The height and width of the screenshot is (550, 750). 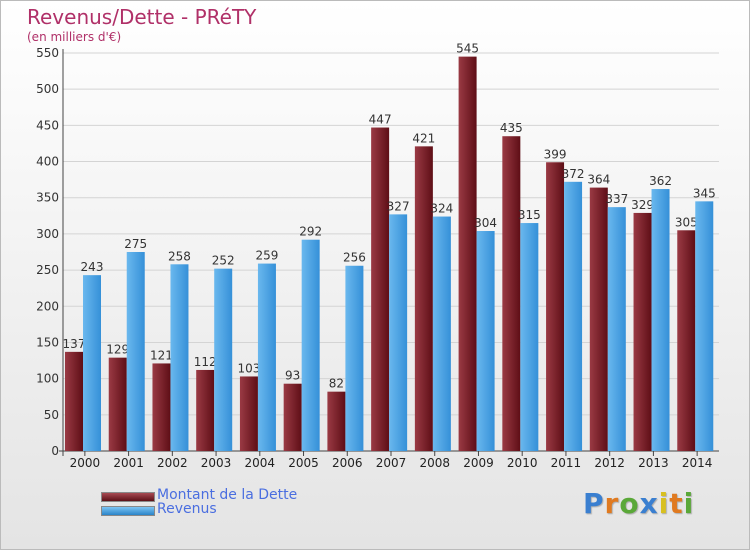 I want to click on data-label: 315, so click(x=529, y=215).